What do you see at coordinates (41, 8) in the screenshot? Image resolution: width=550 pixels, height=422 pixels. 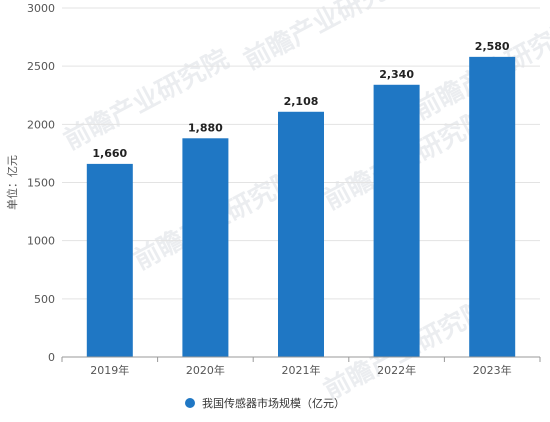 I see `y-tick-label: 3000` at bounding box center [41, 8].